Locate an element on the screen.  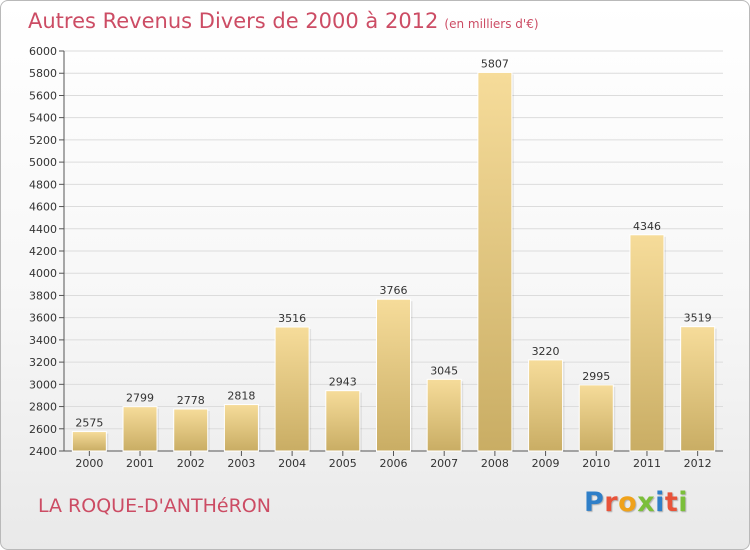
bar-value-label: 2778 is located at coordinates (191, 400).